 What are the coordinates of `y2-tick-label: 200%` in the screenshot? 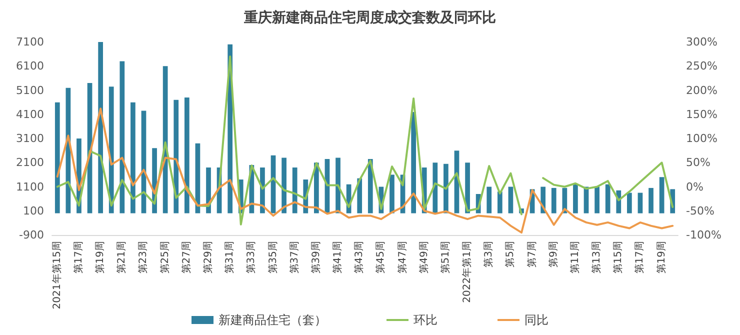 It's located at (702, 90).